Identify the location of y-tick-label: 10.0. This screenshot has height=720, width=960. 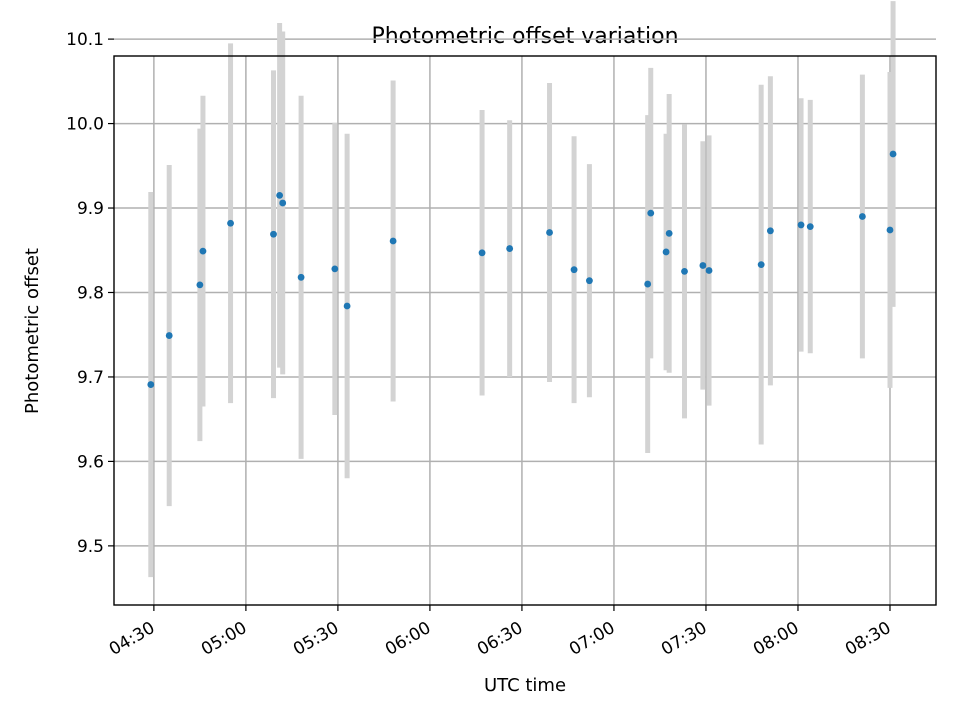
(85, 125).